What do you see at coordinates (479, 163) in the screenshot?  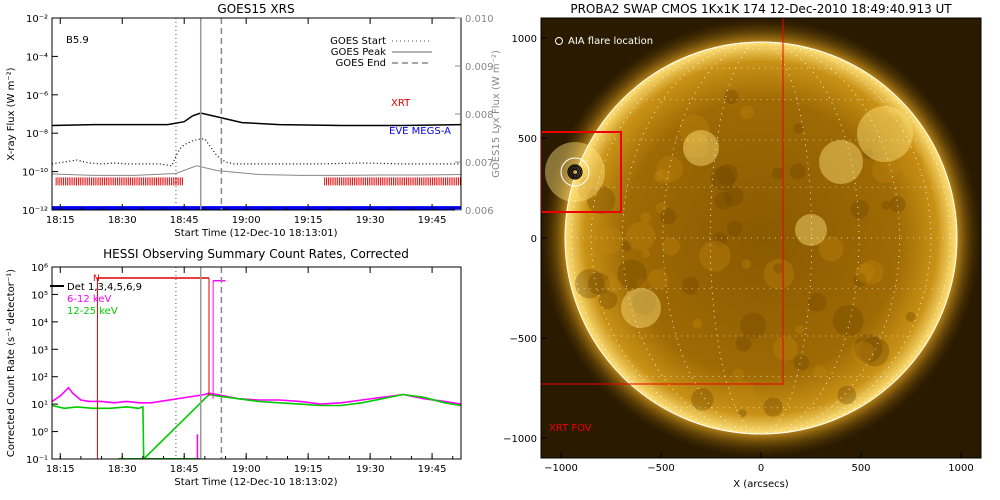 I see `goes-y2tick-label: 0.007` at bounding box center [479, 163].